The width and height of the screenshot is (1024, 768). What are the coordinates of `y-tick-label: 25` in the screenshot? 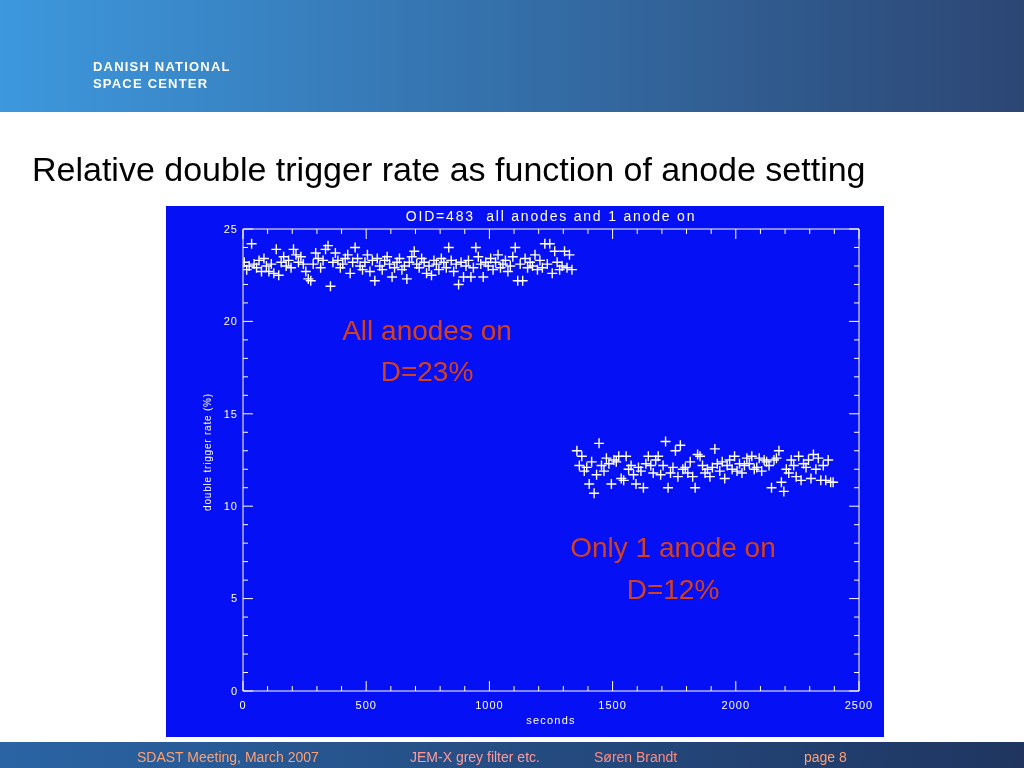 It's located at (230, 228).